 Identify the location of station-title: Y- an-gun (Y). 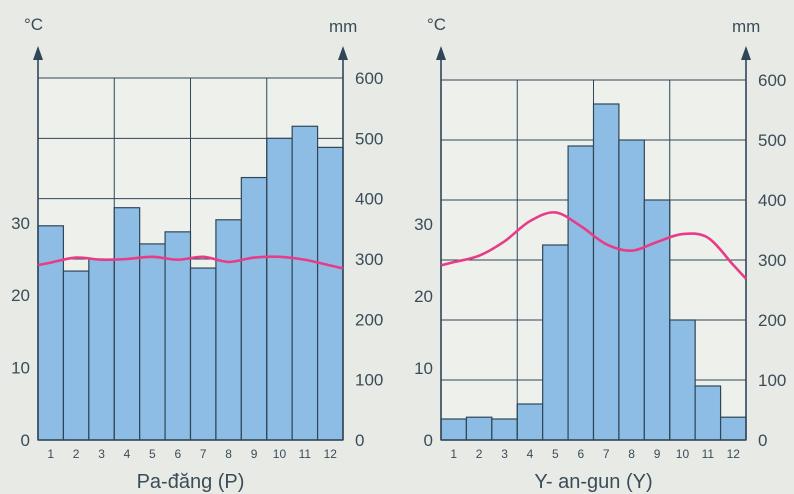
(593, 482).